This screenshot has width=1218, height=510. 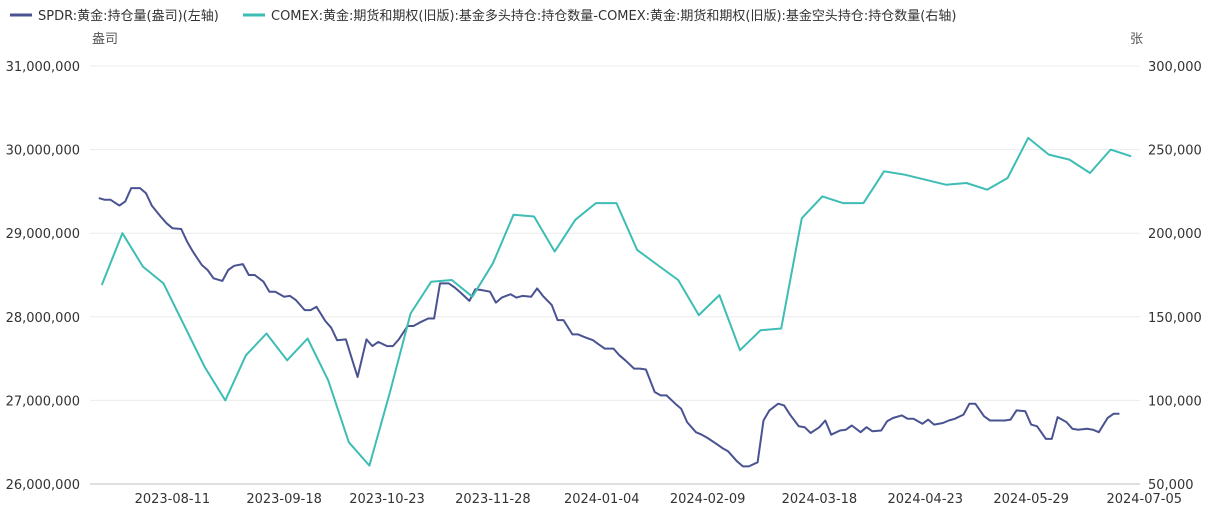 What do you see at coordinates (43, 318) in the screenshot?
I see `left-tick-label: 28,000,000` at bounding box center [43, 318].